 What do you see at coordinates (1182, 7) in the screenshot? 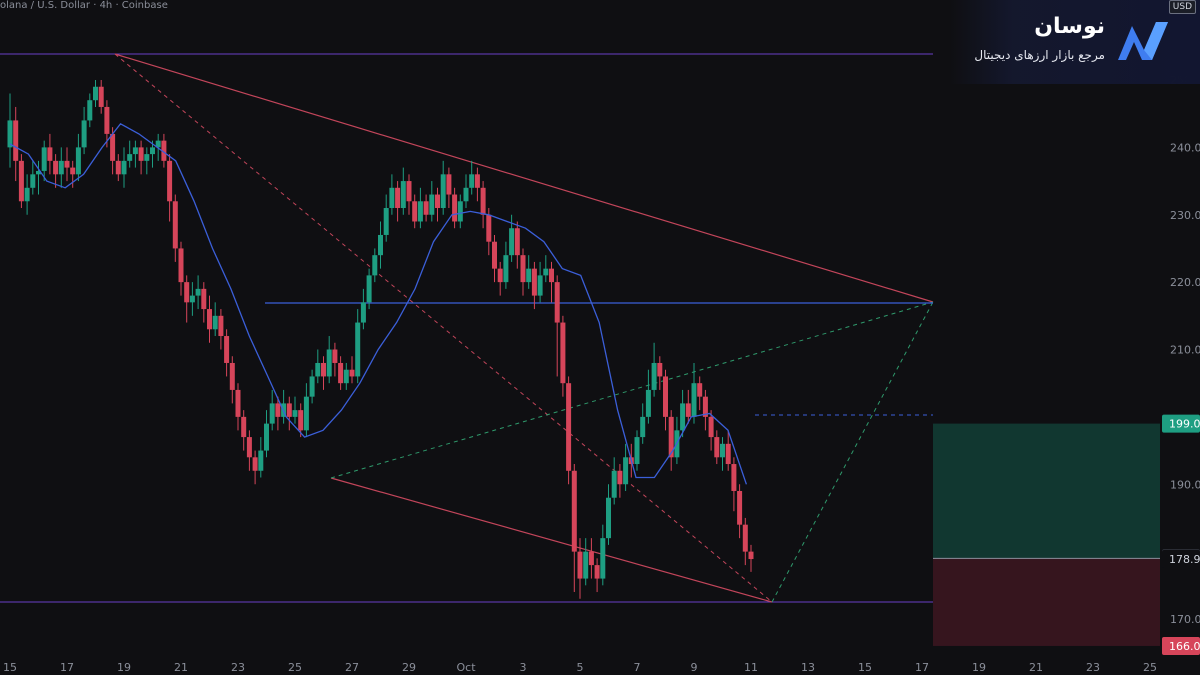
I see `currency-badge: USD` at bounding box center [1182, 7].